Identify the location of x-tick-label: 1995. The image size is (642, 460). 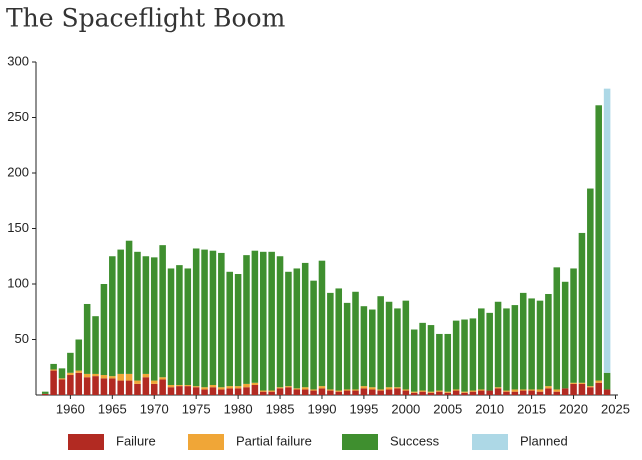
(363, 408).